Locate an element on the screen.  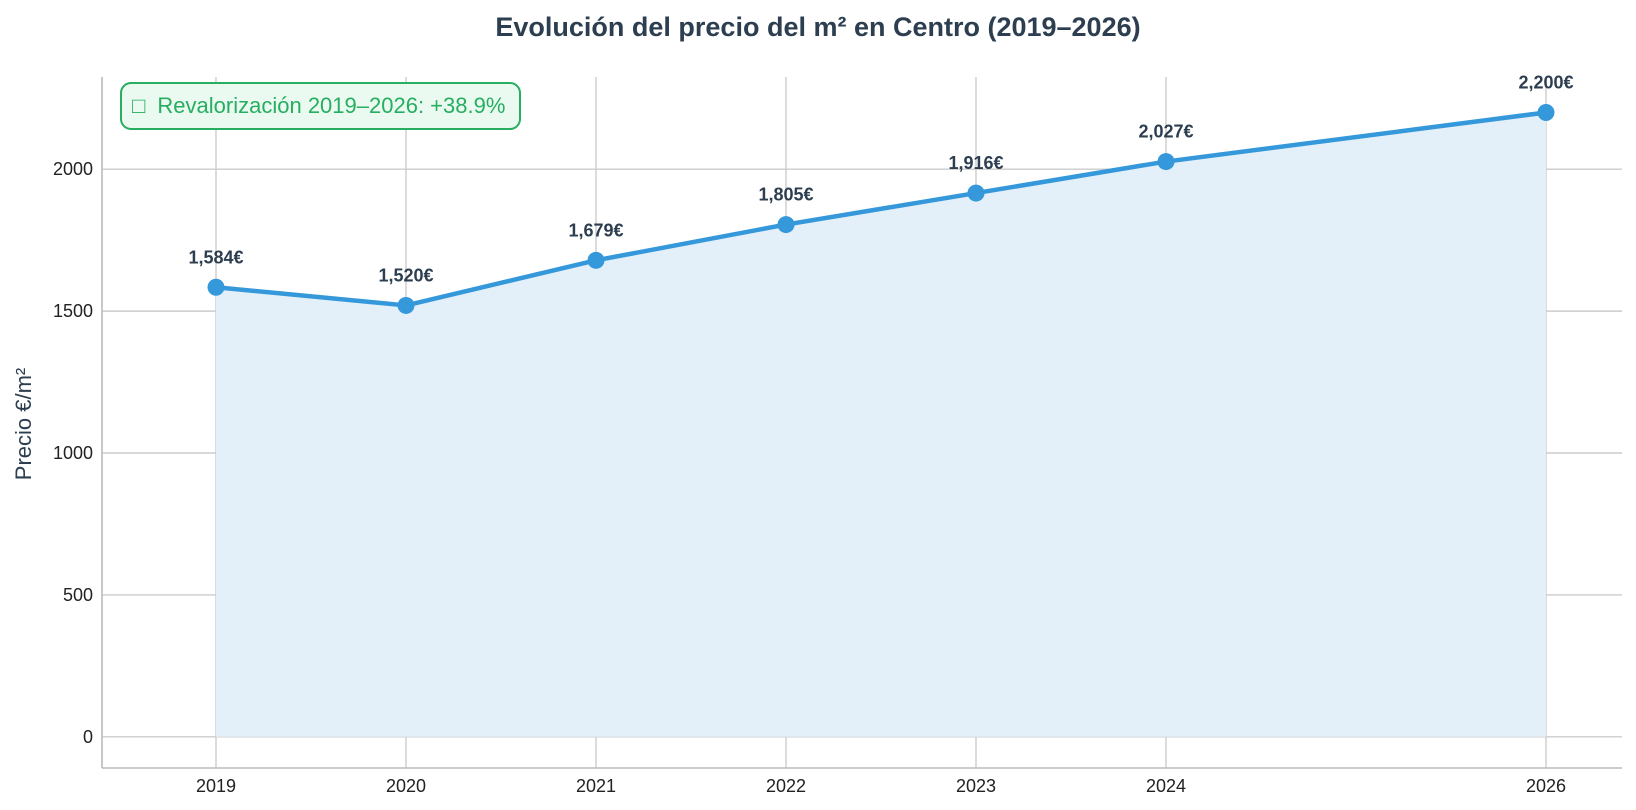
annotation-label: Revalorización 2019–2026: +38.9% is located at coordinates (331, 105).